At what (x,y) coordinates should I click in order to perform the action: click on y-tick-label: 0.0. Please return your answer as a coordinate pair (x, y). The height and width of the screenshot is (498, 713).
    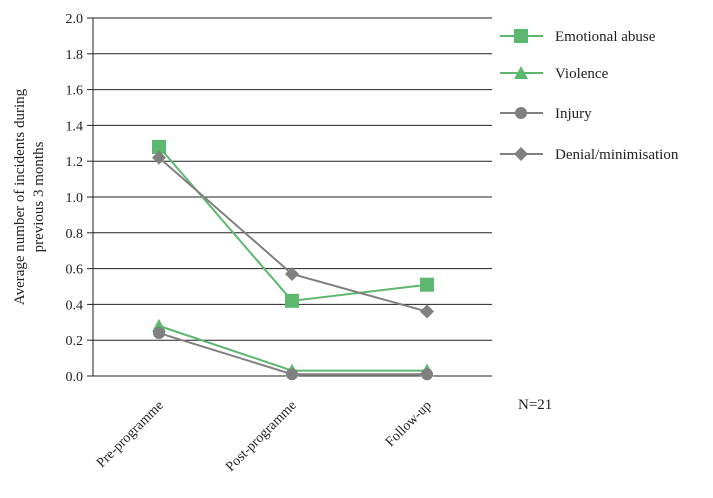
    Looking at the image, I should click on (75, 377).